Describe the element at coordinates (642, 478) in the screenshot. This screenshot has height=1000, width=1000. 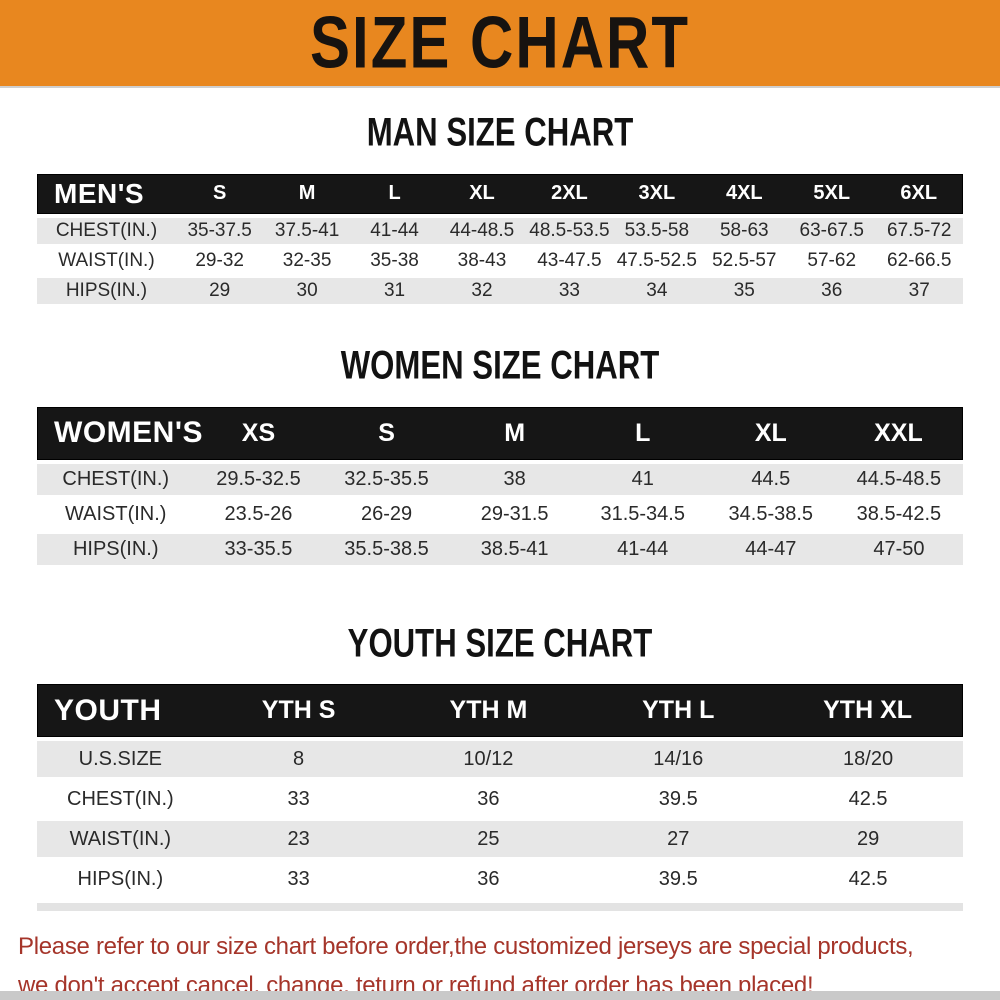
I see `table-cell: 41` at that location.